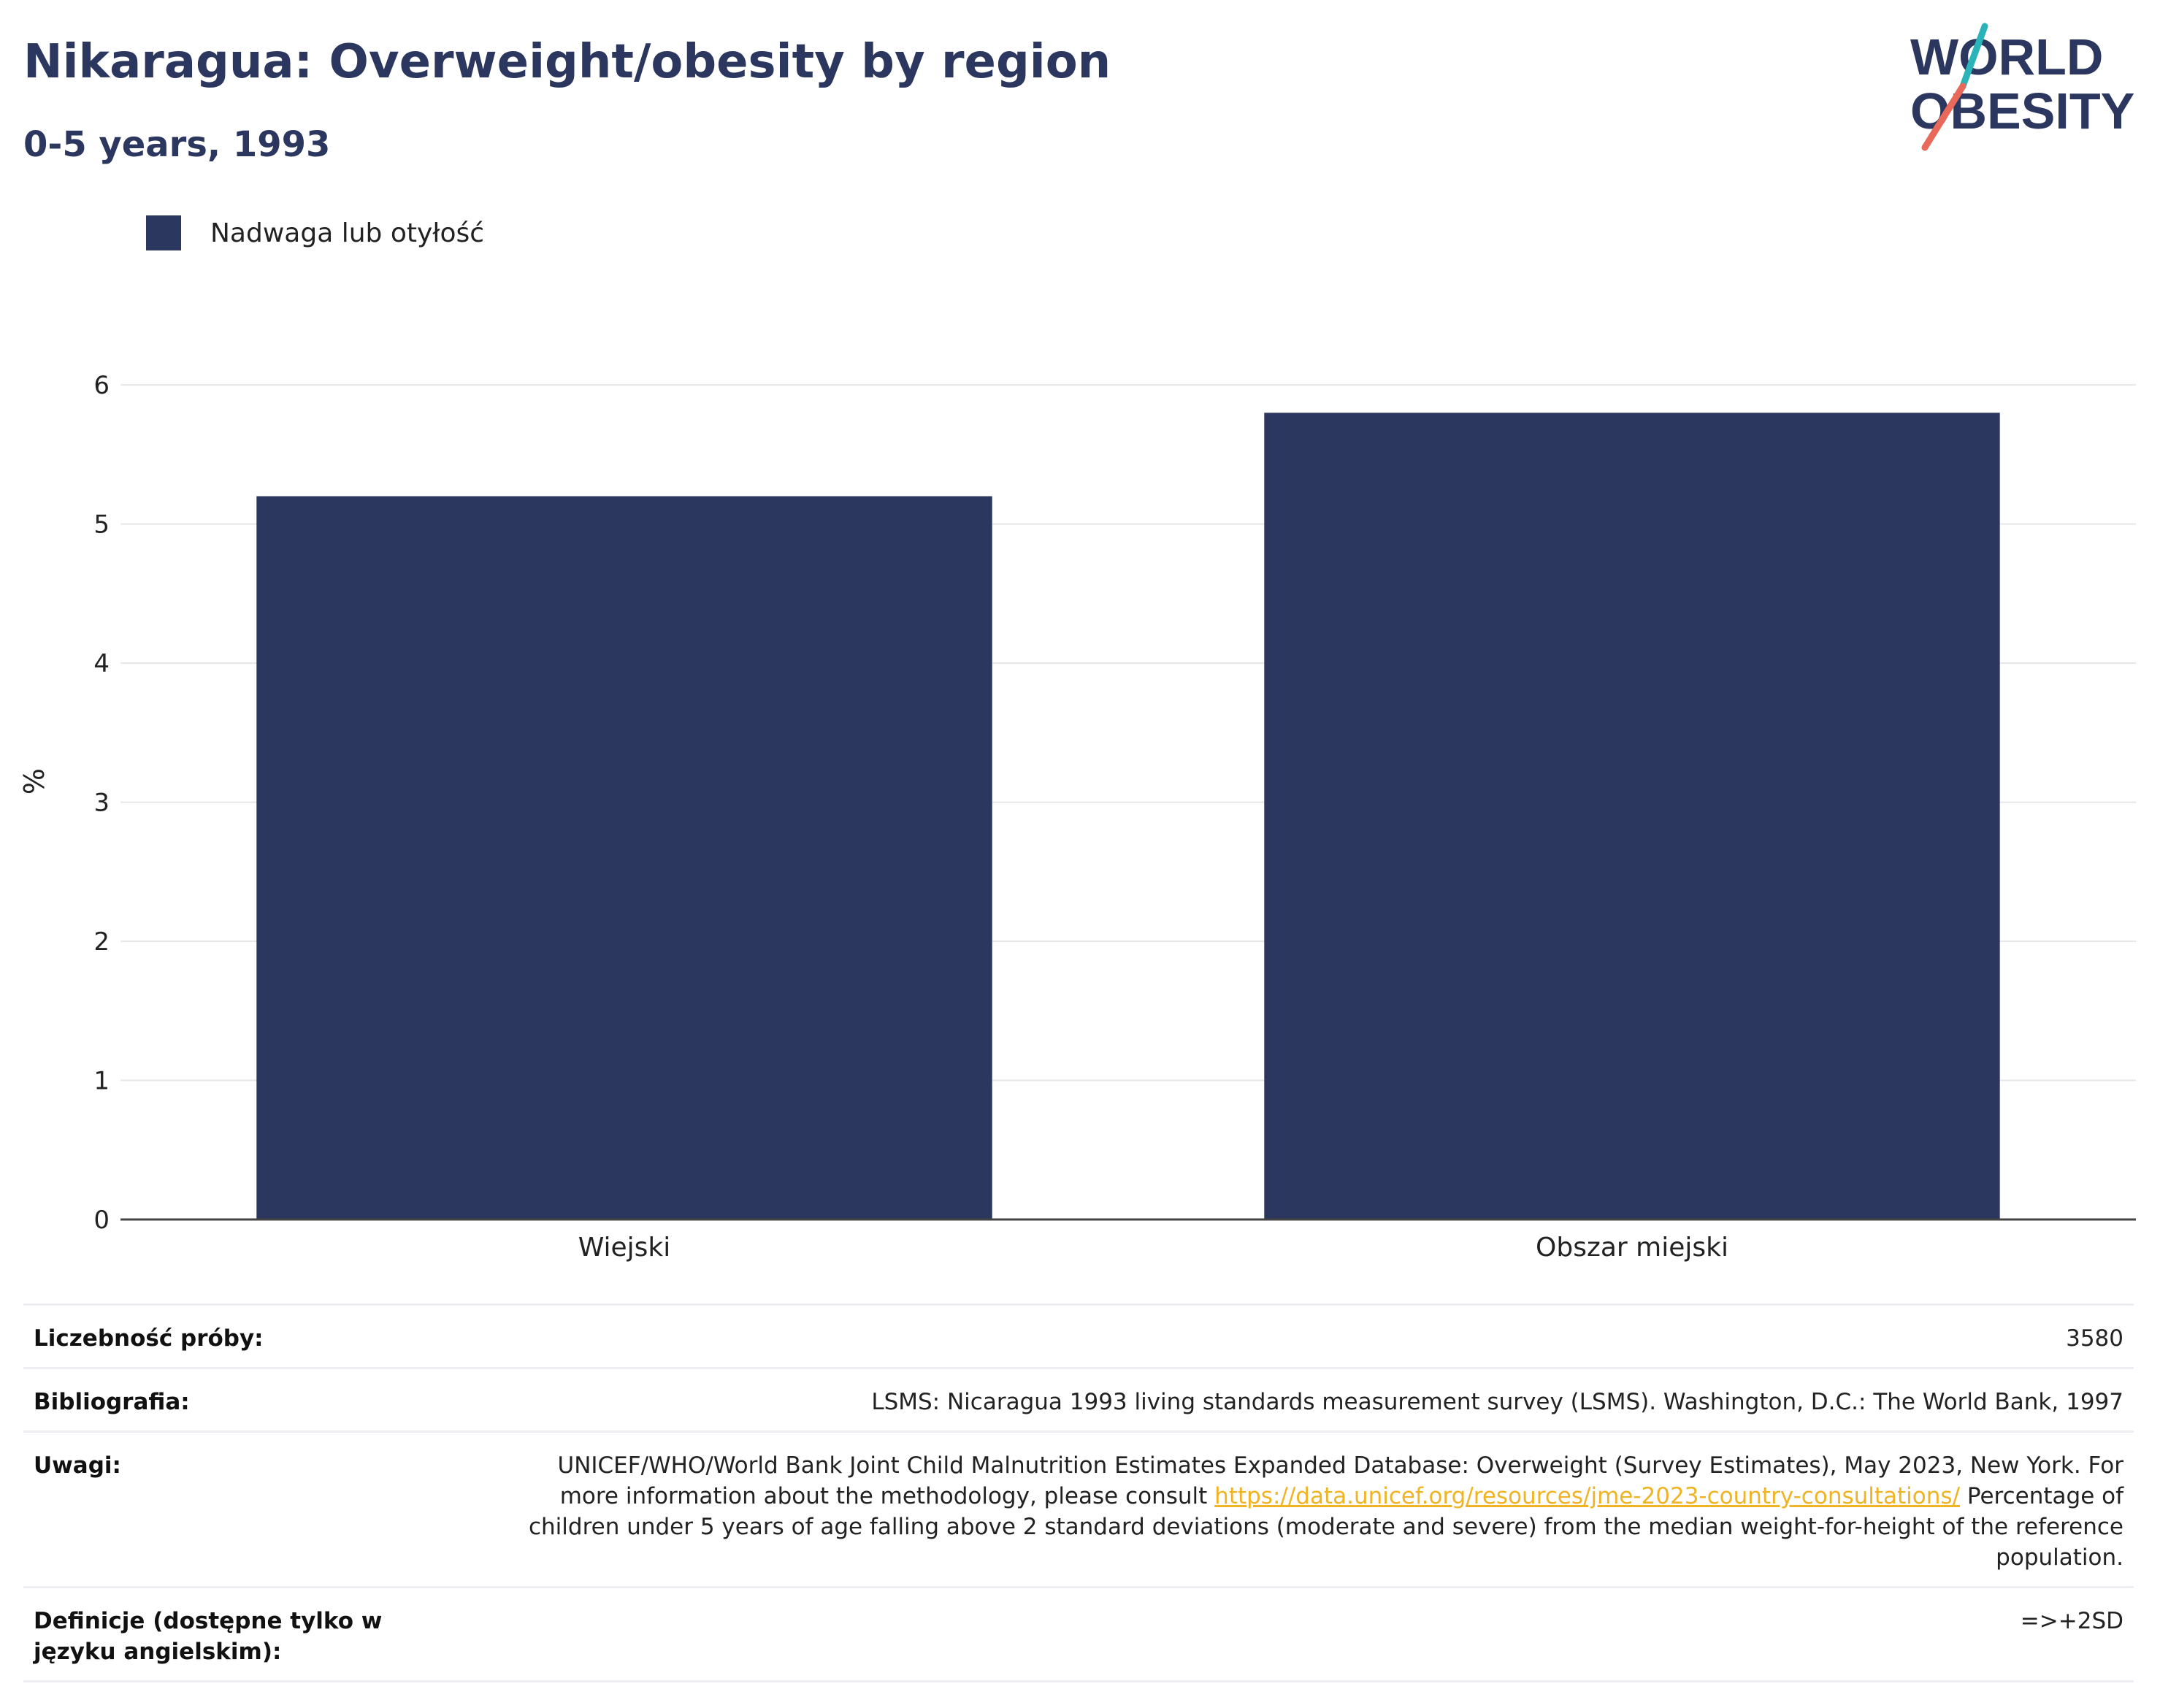 This screenshot has width=2160, height=1708. I want to click on legend-label: Nadwaga lub otyłość, so click(347, 233).